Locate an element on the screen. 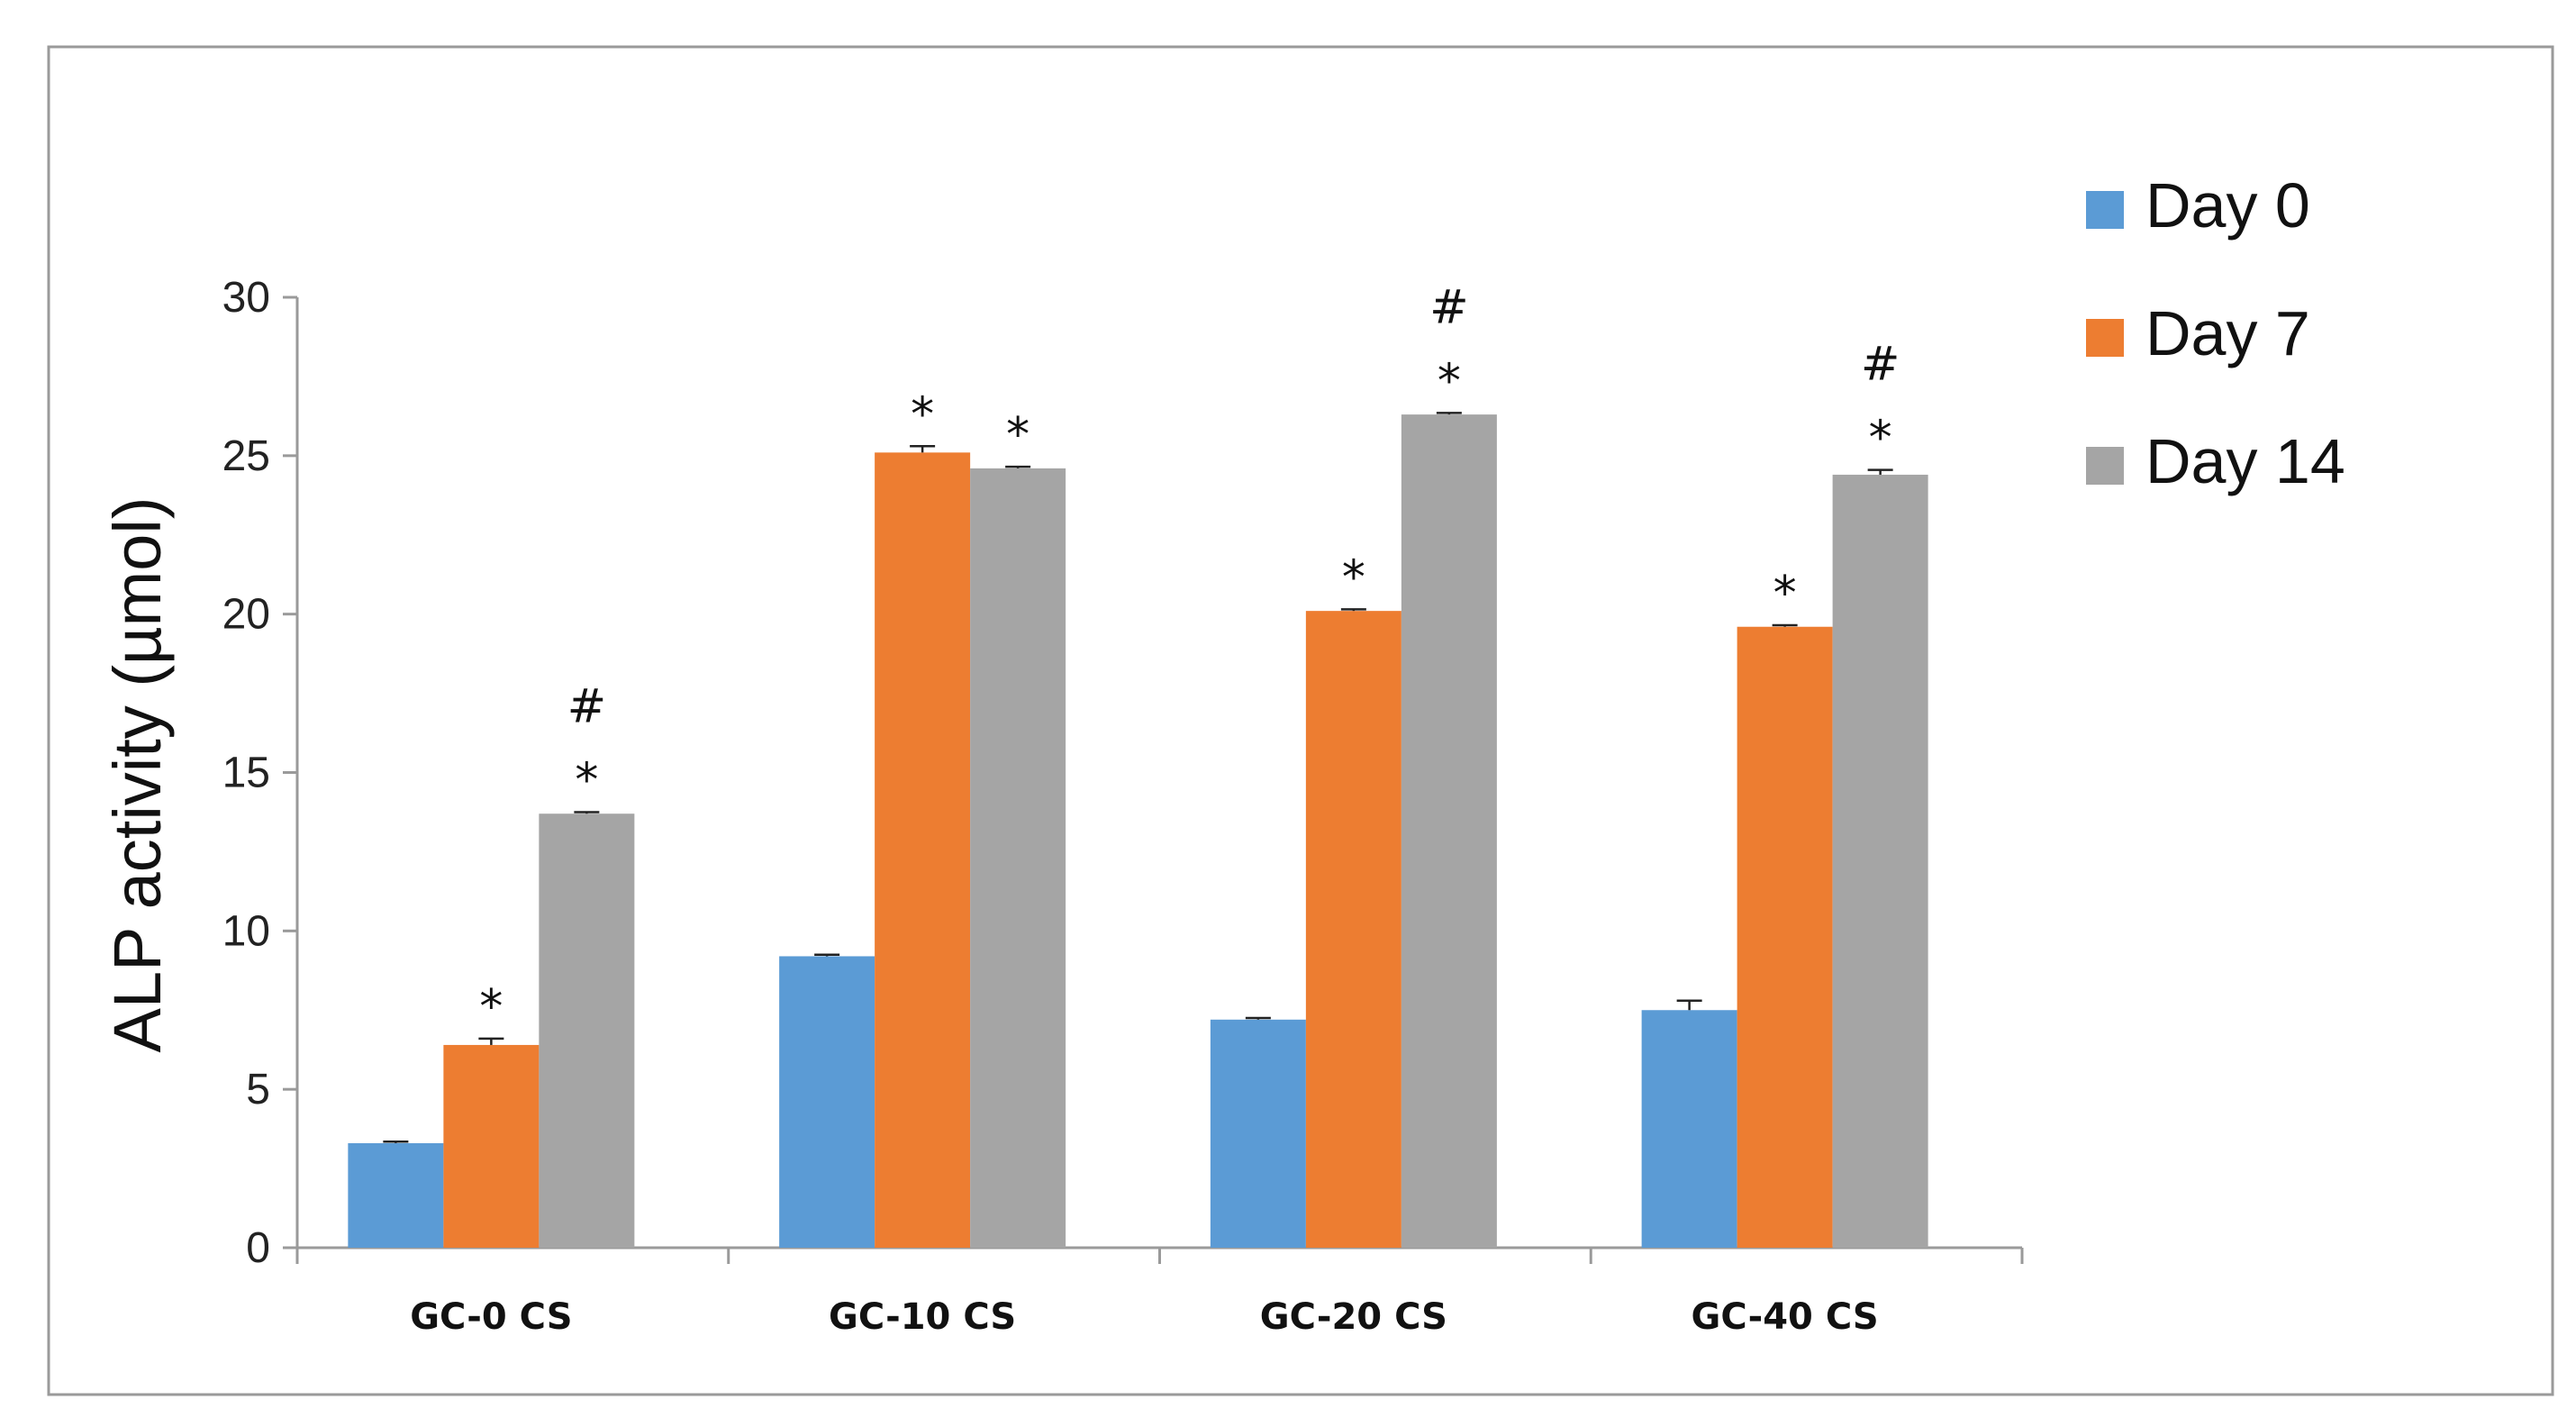 Image resolution: width=2576 pixels, height=1427 pixels. y-tick-label: 15 is located at coordinates (246, 773).